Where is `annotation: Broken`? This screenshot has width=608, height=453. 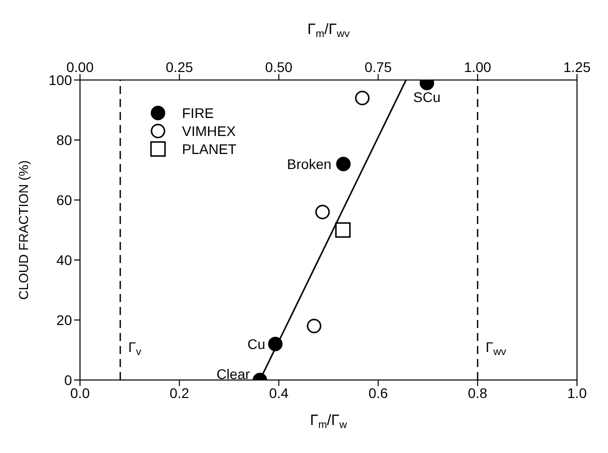
annotation: Broken is located at coordinates (309, 164).